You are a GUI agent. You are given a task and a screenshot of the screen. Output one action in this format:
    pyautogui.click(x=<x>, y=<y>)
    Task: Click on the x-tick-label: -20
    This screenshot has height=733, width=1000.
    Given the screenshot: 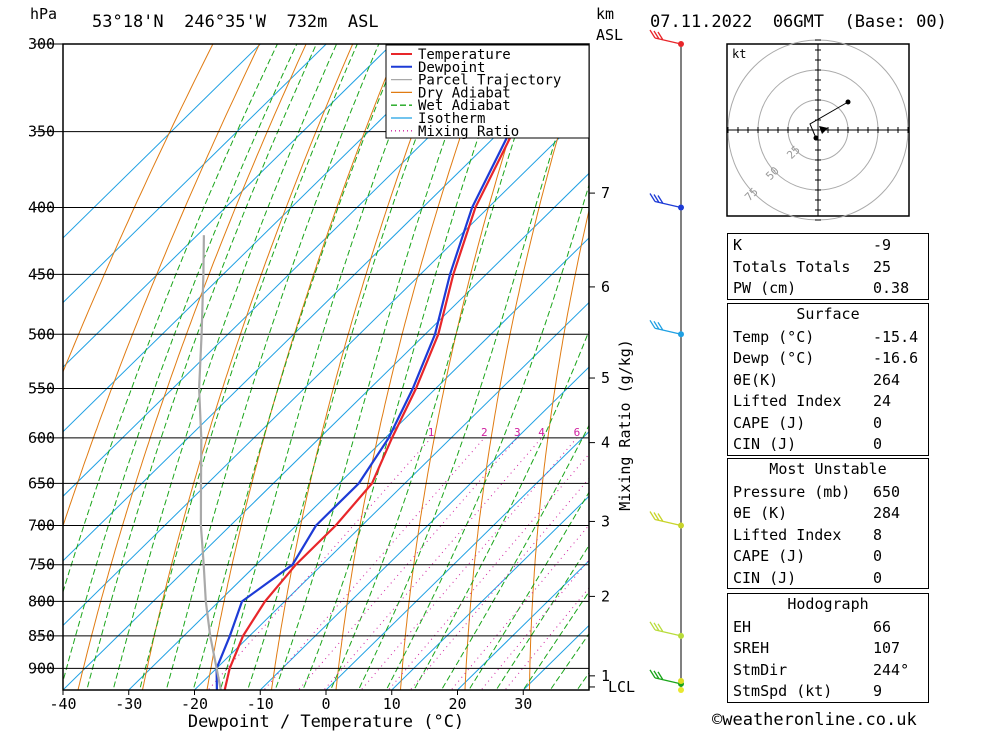 What is the action you would take?
    pyautogui.click(x=194, y=704)
    